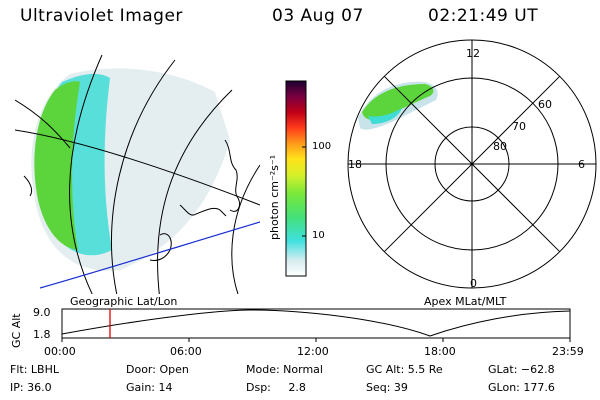 Image resolution: width=600 pixels, height=400 pixels. I want to click on time-tick-0600: 06:00, so click(186, 351).